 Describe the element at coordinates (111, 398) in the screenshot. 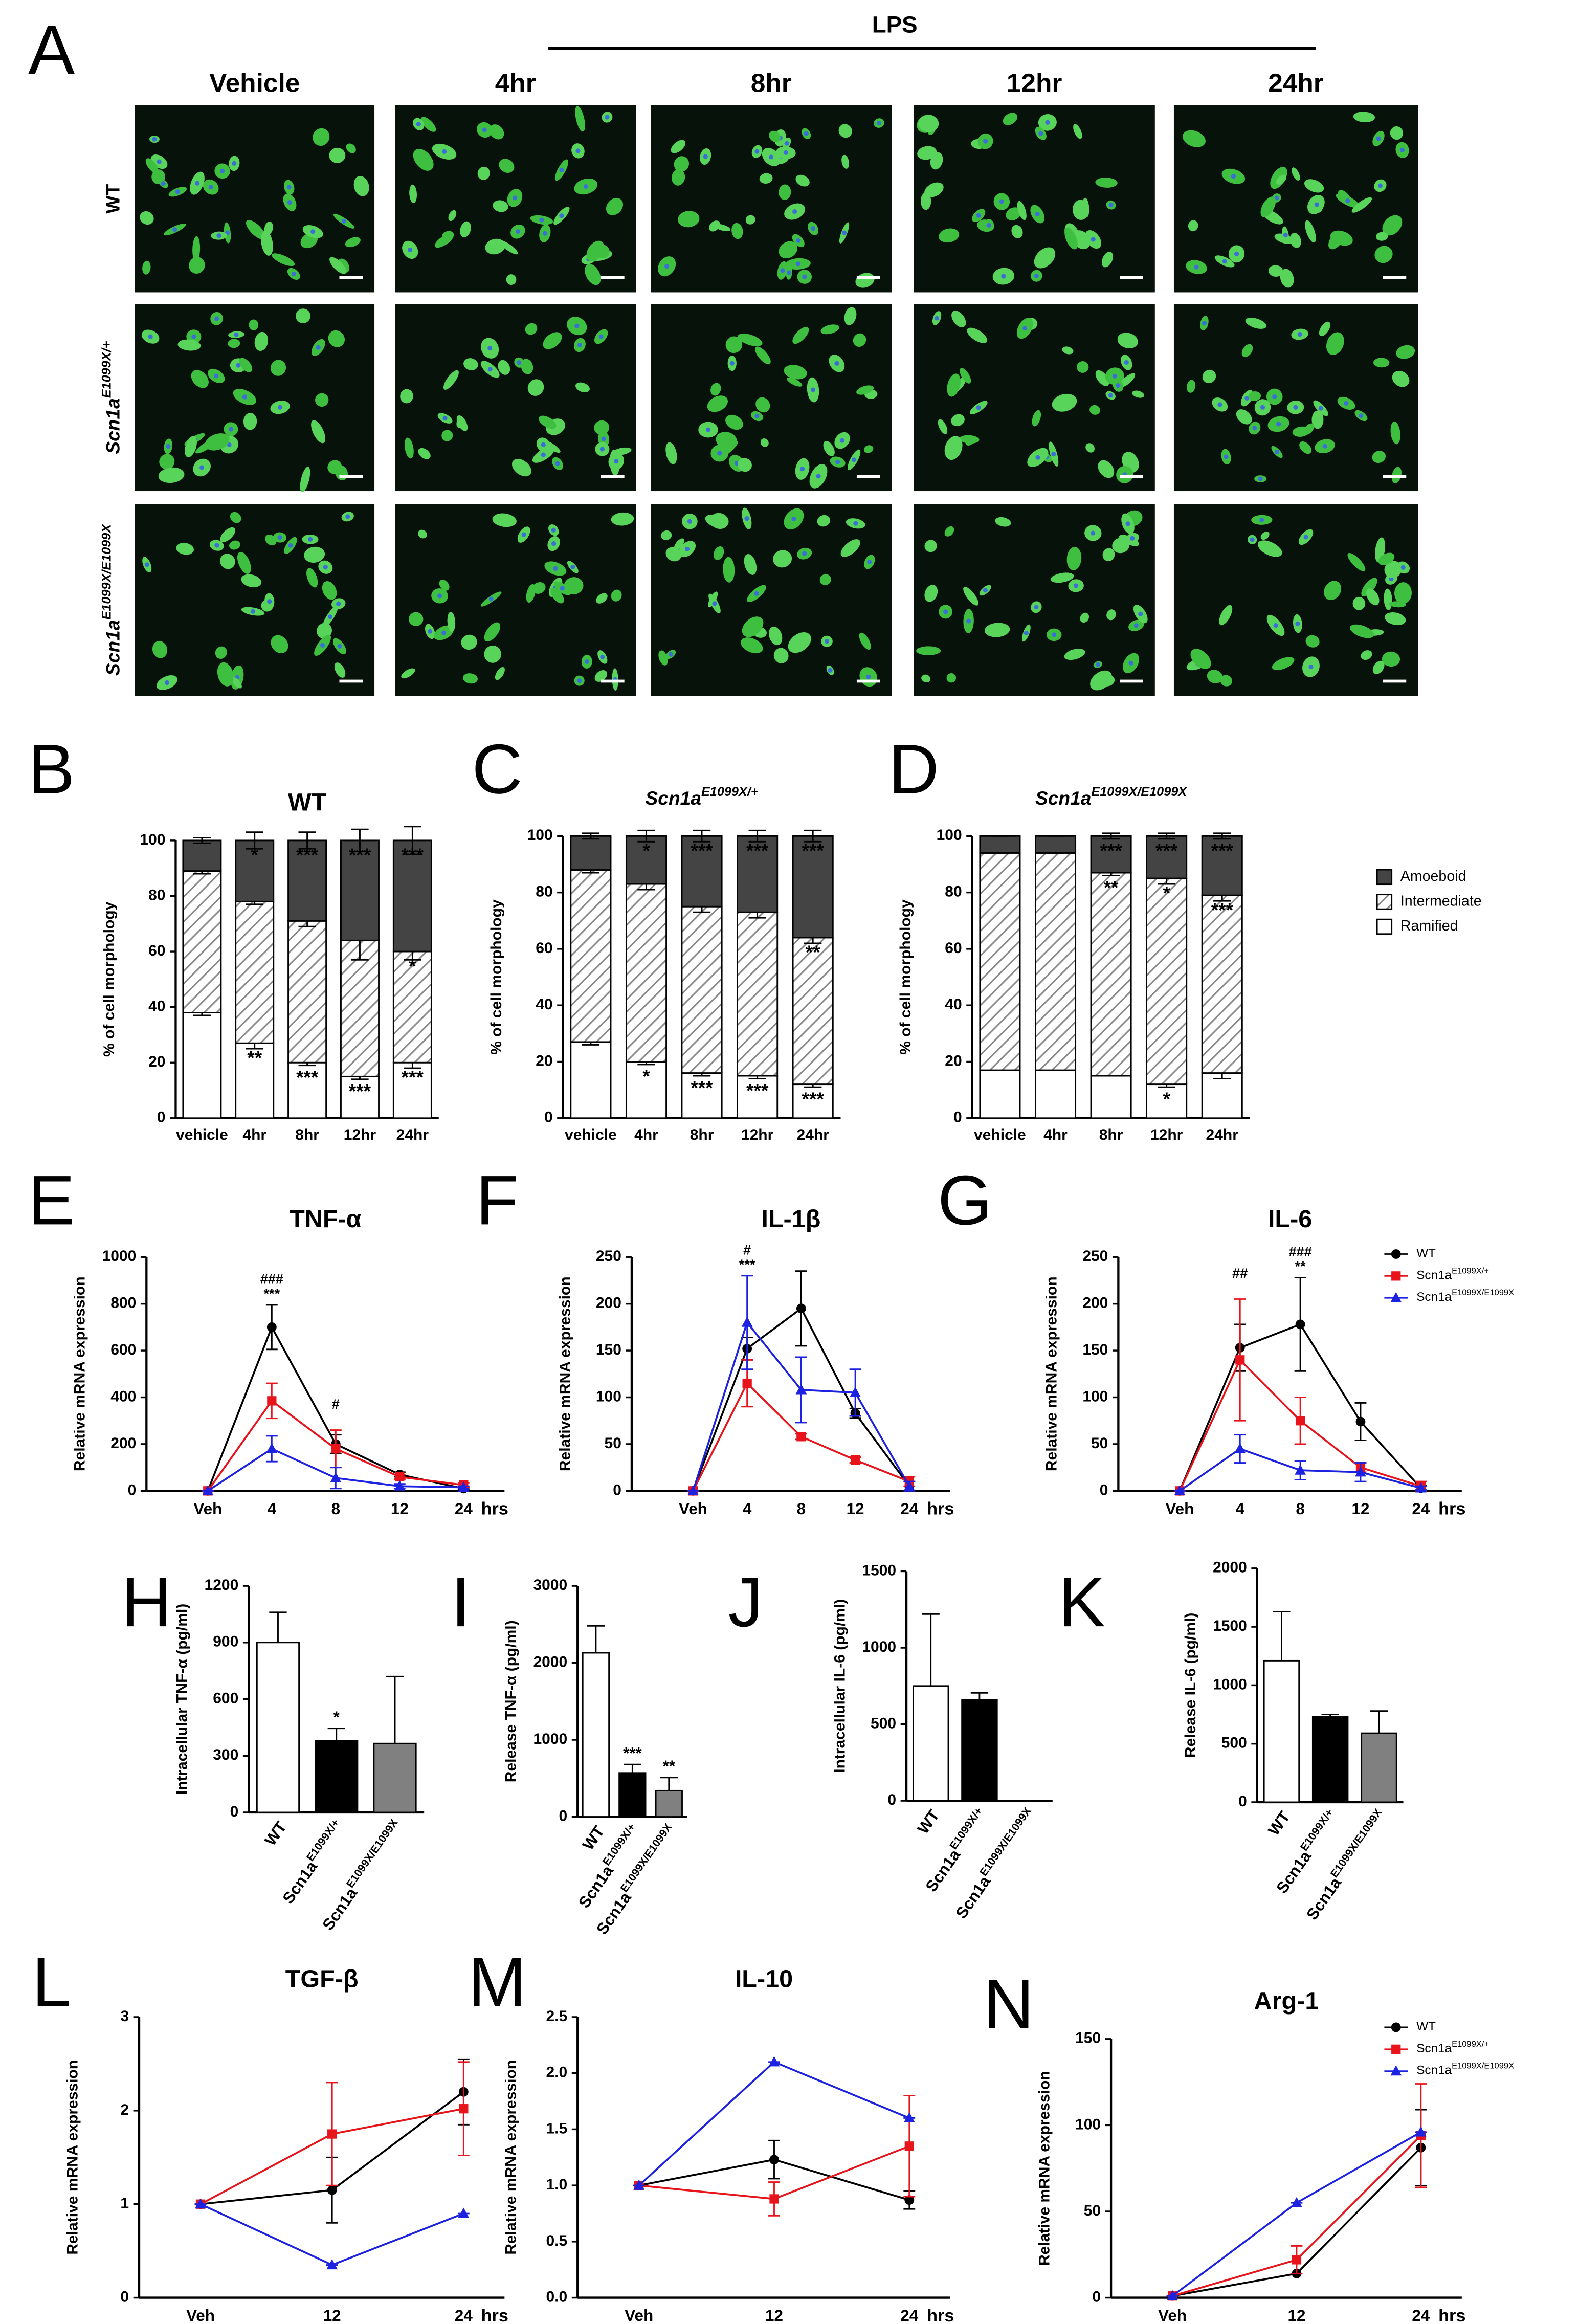

I see `row-label: Scn1aE1099X/+` at that location.